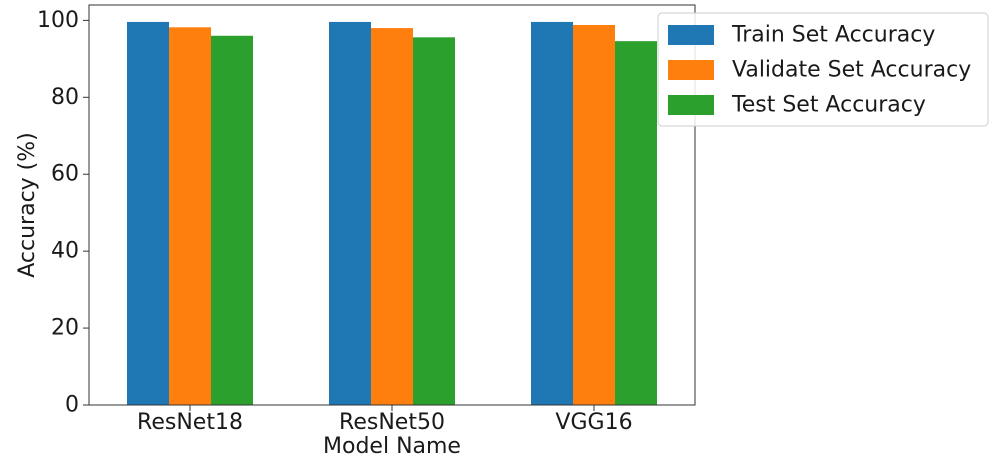  What do you see at coordinates (392, 446) in the screenshot?
I see `x-axis-title: Model Name` at bounding box center [392, 446].